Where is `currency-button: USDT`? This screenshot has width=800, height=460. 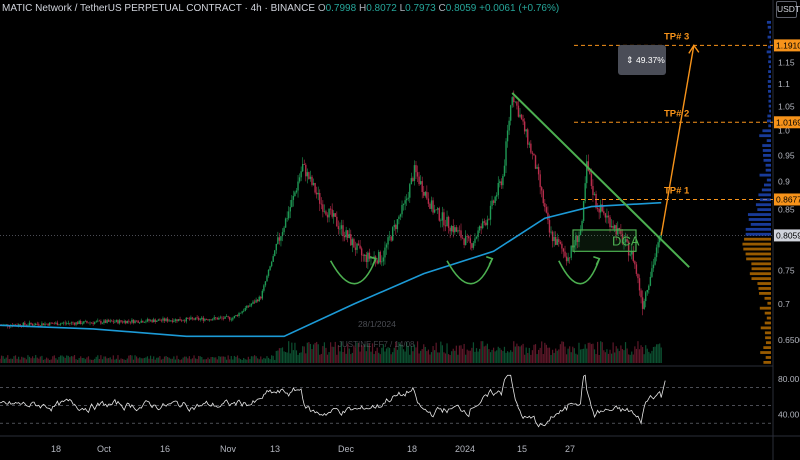 currency-button: USDT is located at coordinates (788, 9).